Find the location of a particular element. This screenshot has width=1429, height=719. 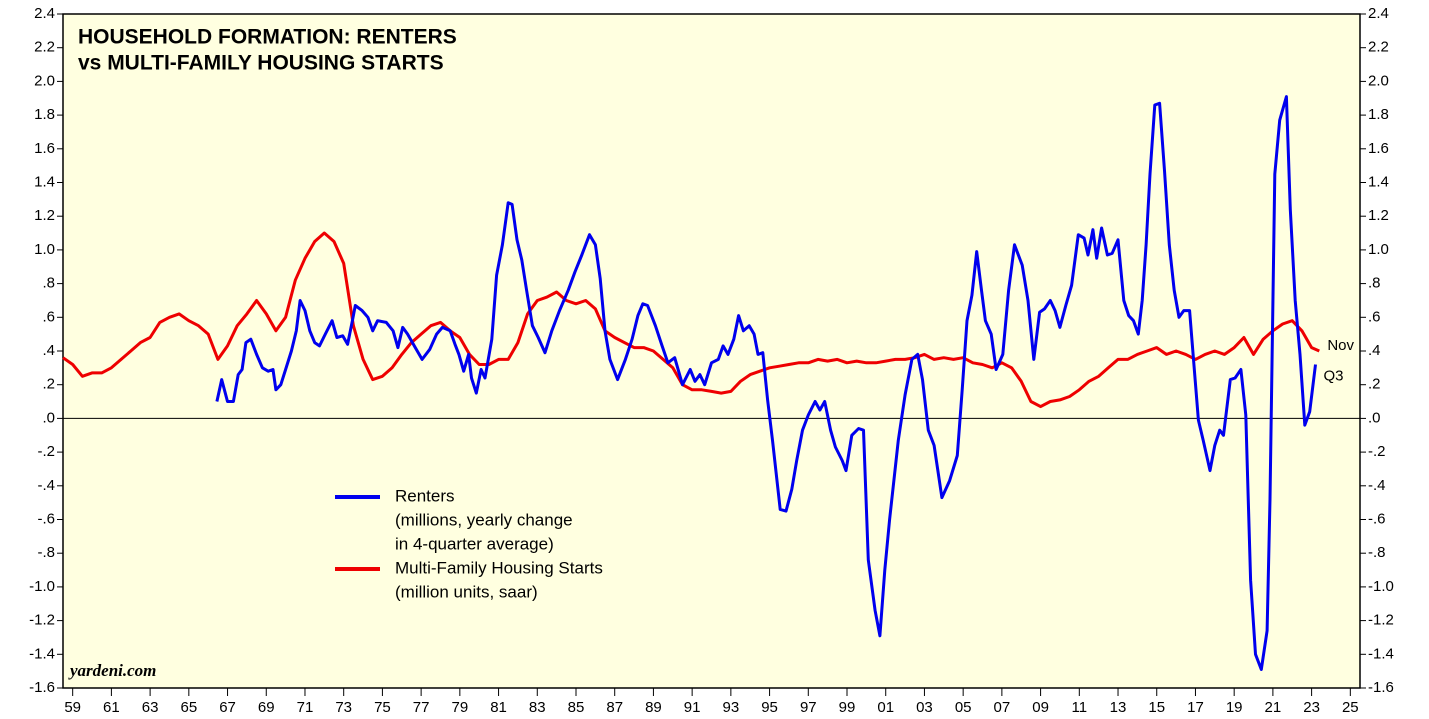

x-tick-label: 01 is located at coordinates (885, 707).